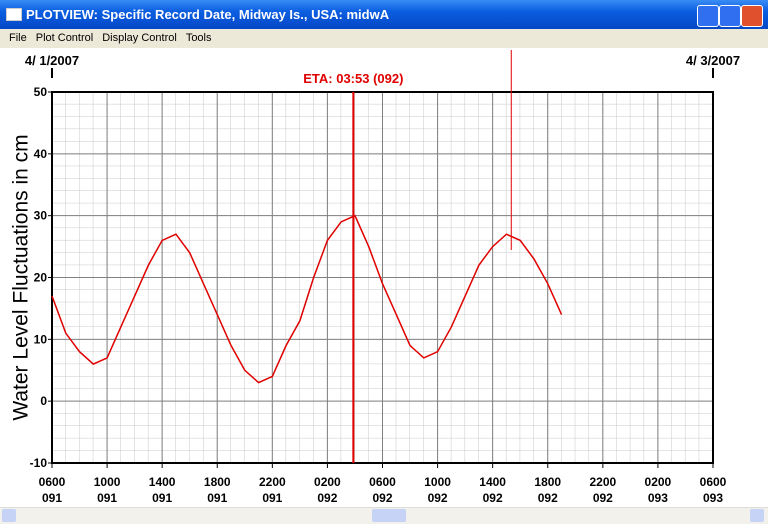 The width and height of the screenshot is (768, 527). Describe the element at coordinates (752, 16) in the screenshot. I see `close-button` at that location.